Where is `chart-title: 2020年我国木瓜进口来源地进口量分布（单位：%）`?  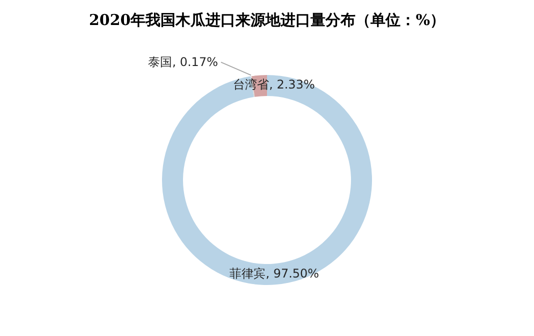 chart-title: 2020年我国木瓜进口来源地进口量分布（单位：%） is located at coordinates (267, 20).